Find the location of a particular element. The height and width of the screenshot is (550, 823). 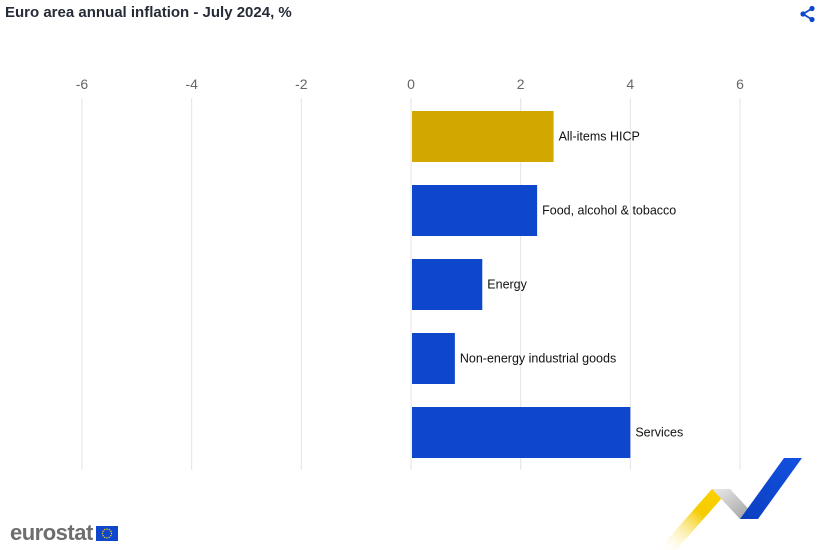

bar-label: Food, alcohol & tobacco is located at coordinates (609, 211).